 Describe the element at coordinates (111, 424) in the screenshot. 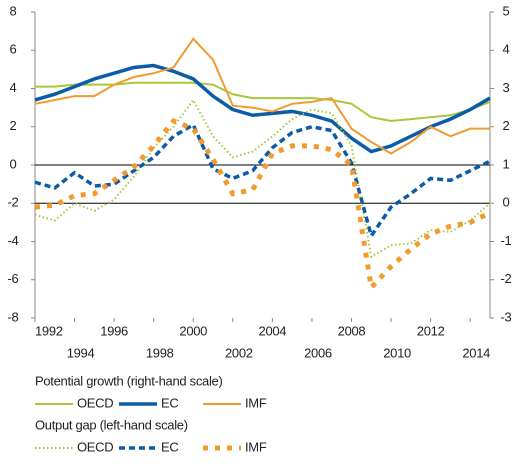

I see `legend-title: Output gap (left-hand scale)` at that location.